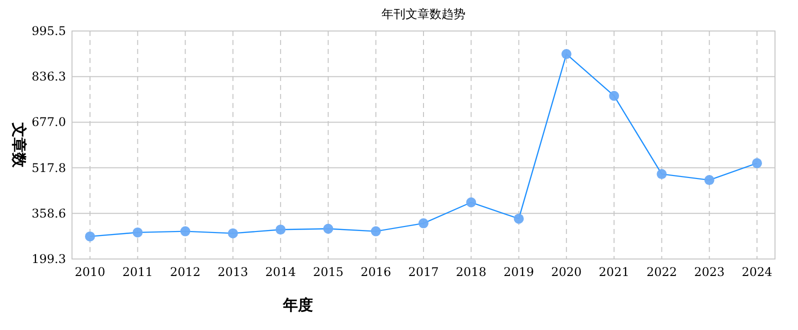 The height and width of the screenshot is (330, 798). Describe the element at coordinates (423, 272) in the screenshot. I see `x-tick-label: 2017` at that location.